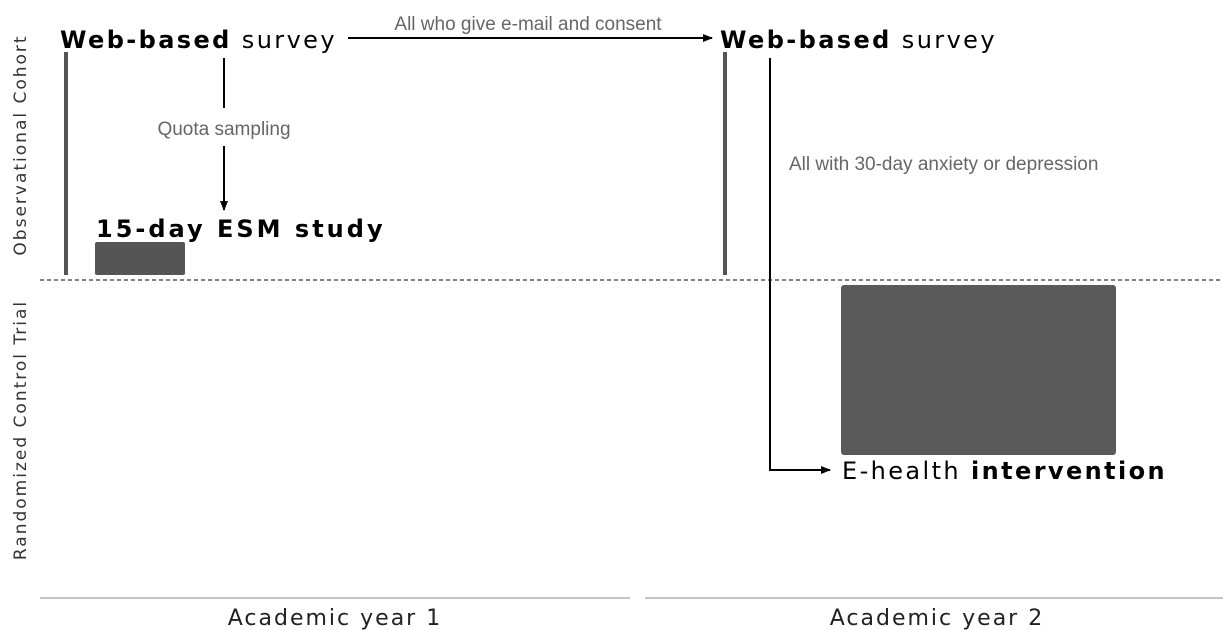 Image resolution: width=1223 pixels, height=630 pixels. Describe the element at coordinates (21, 430) in the screenshot. I see `section-label: Randomized Control Trial` at that location.